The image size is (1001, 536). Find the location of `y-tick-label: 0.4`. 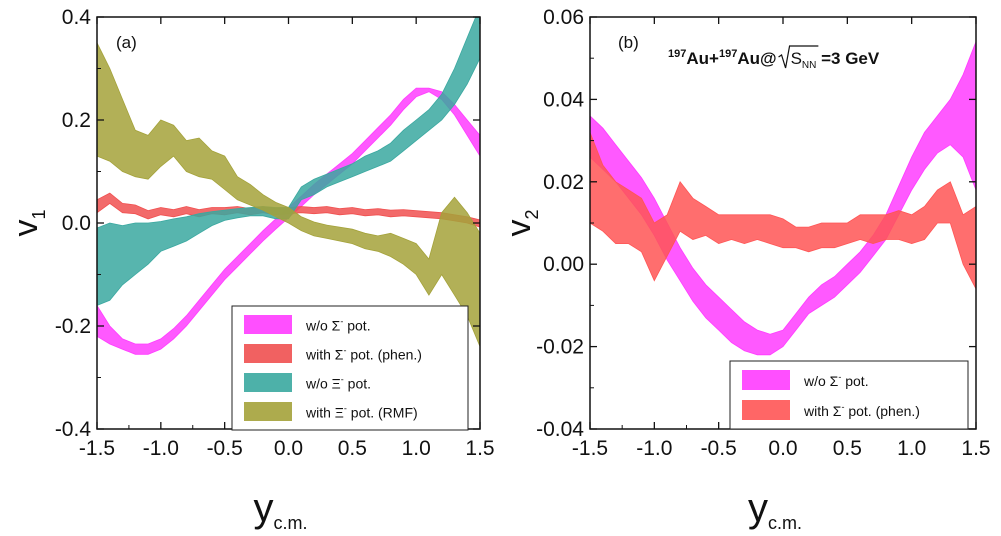

y-tick-label: 0.4 is located at coordinates (77, 17).